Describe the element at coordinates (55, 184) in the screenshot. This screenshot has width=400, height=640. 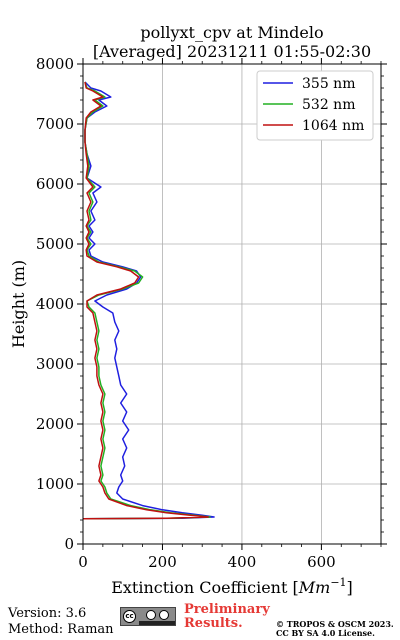
I see `y-tick-label: 6000` at that location.